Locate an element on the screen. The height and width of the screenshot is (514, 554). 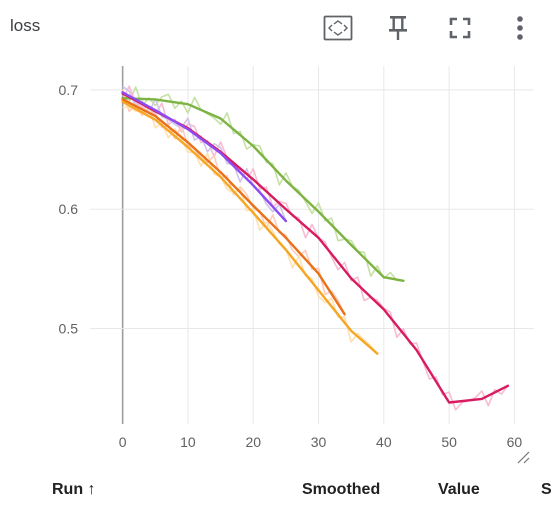
fullscreen-icon is located at coordinates (460, 28).